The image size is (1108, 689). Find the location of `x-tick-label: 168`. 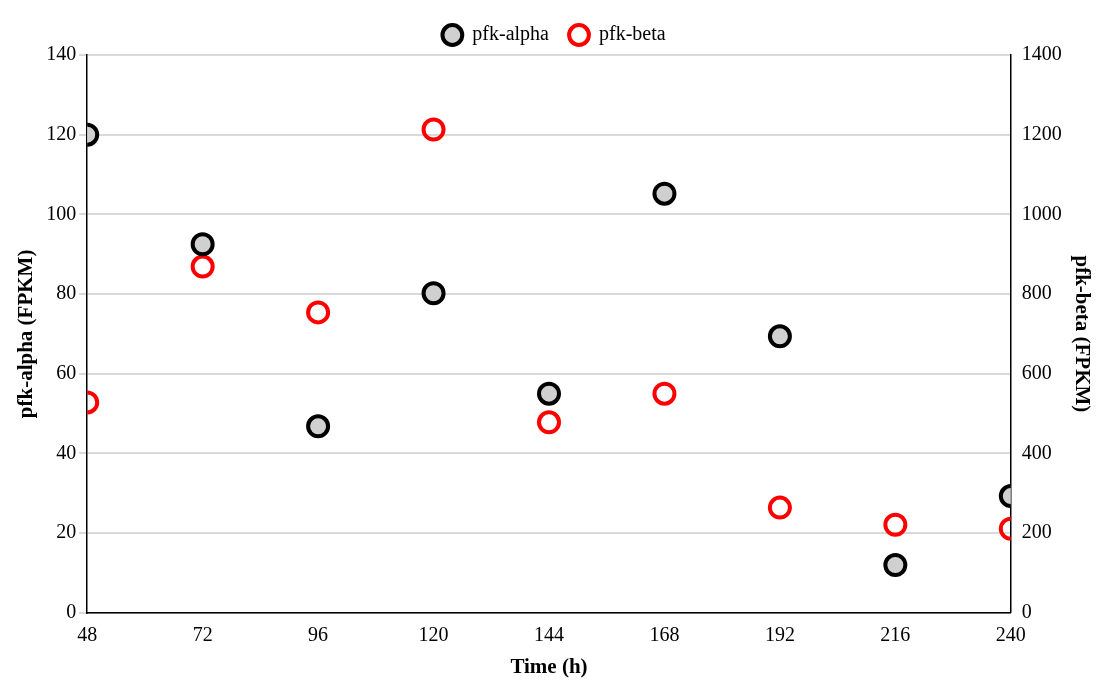

x-tick-label: 168 is located at coordinates (664, 634).